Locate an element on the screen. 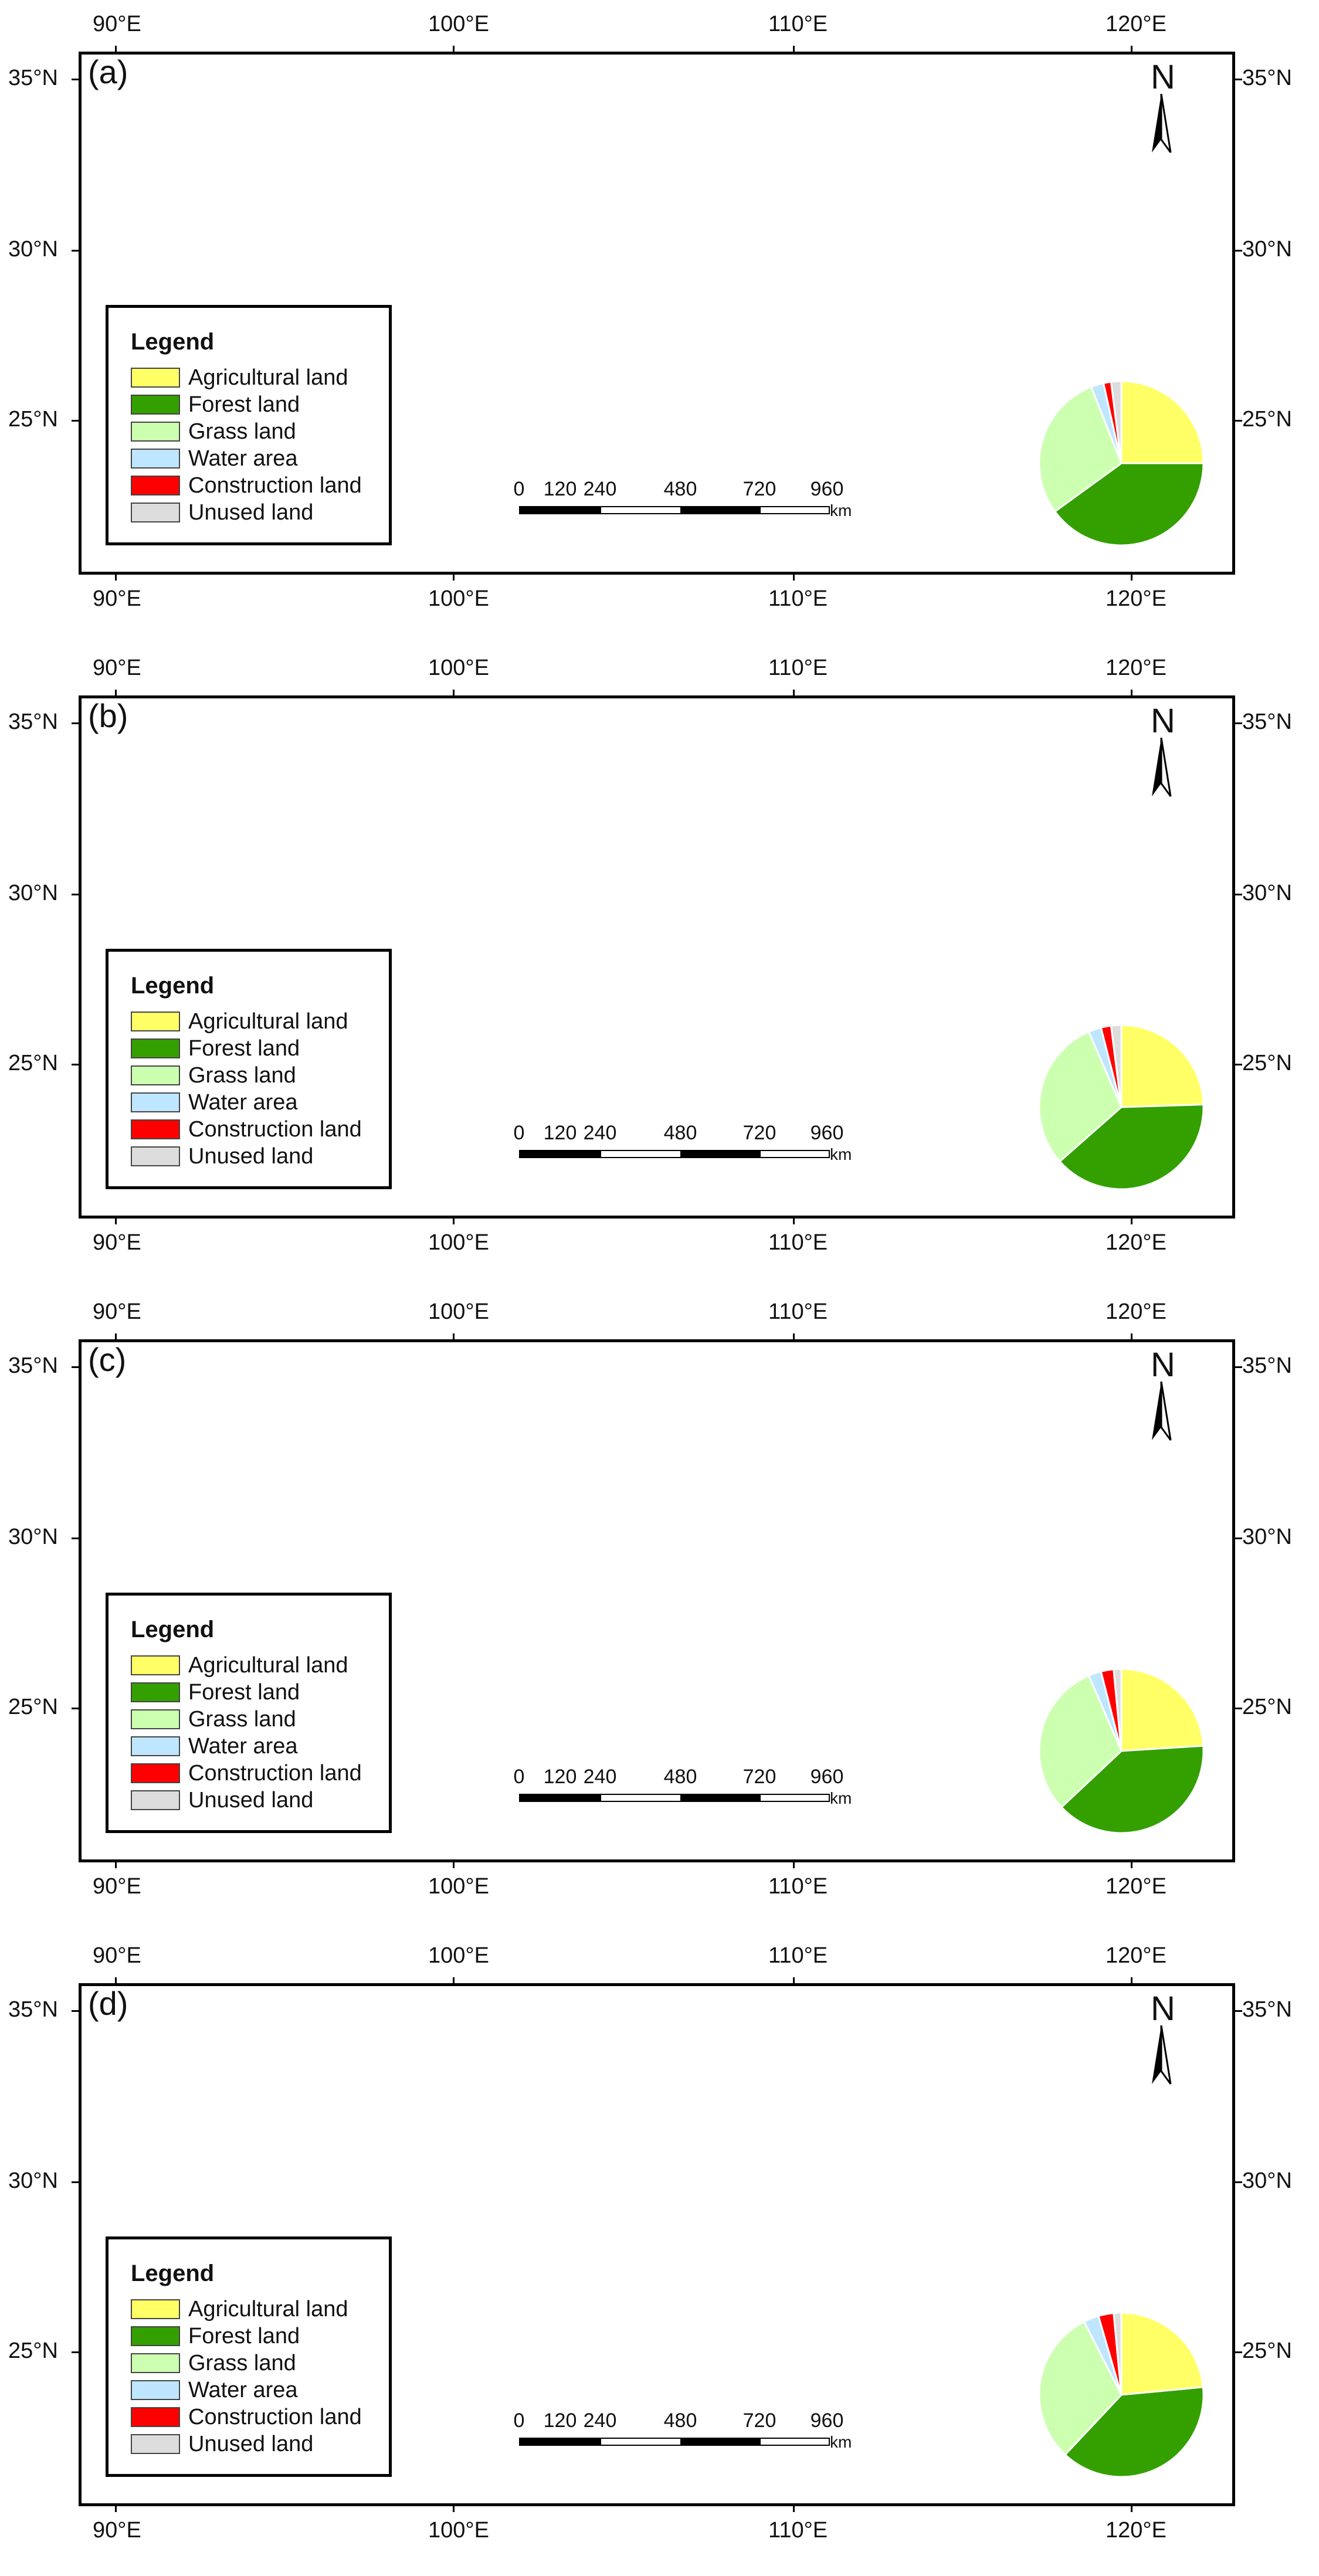  pie-slice-agricultural is located at coordinates (1162, 422).